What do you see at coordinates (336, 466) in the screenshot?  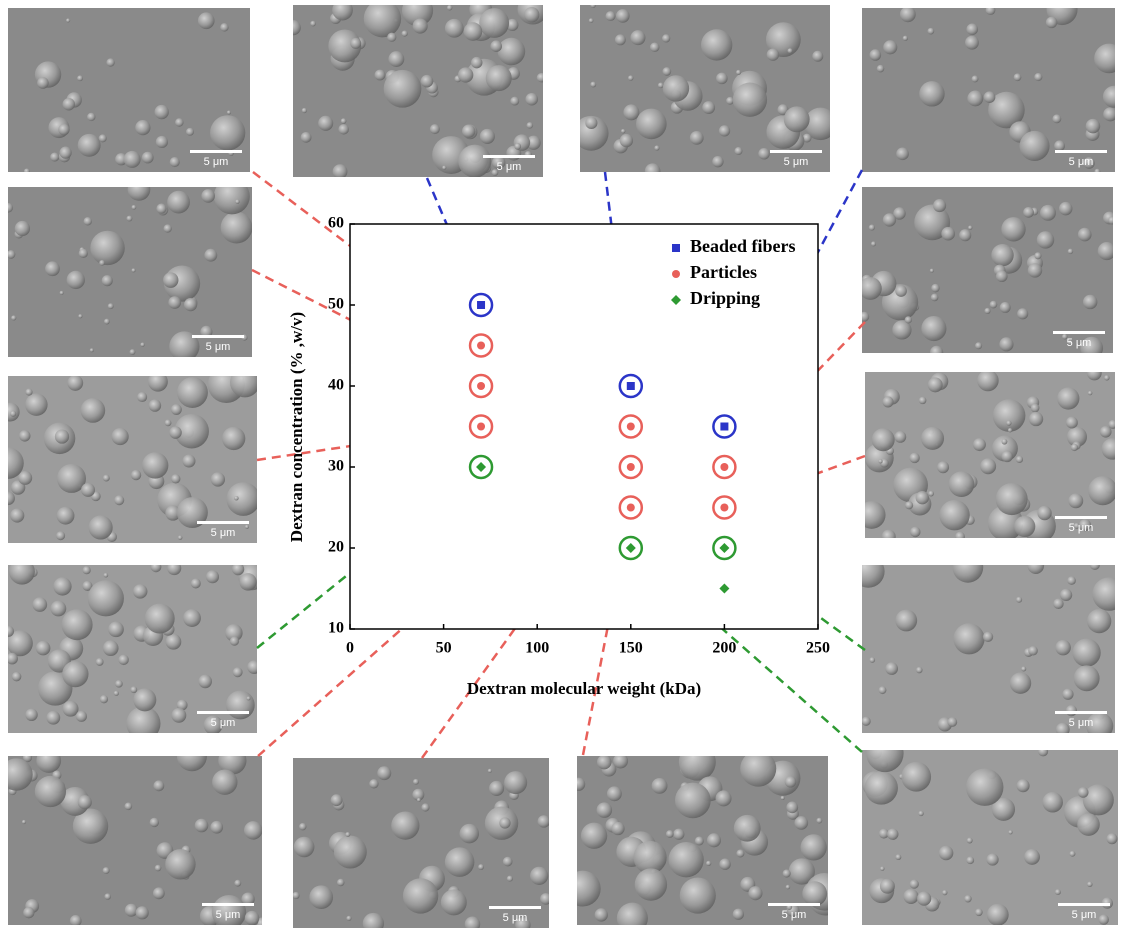 I see `y-tick-label: 30` at bounding box center [336, 466].